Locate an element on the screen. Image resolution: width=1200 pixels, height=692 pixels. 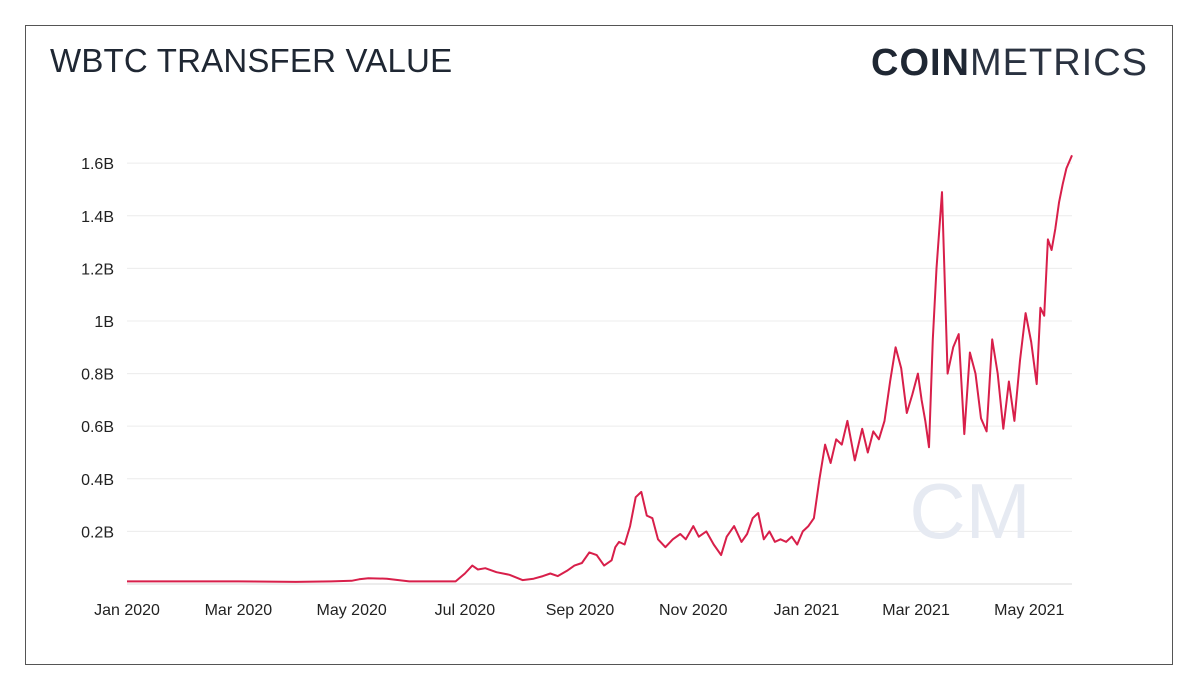
x-tick-label: May 2020 is located at coordinates (352, 610).